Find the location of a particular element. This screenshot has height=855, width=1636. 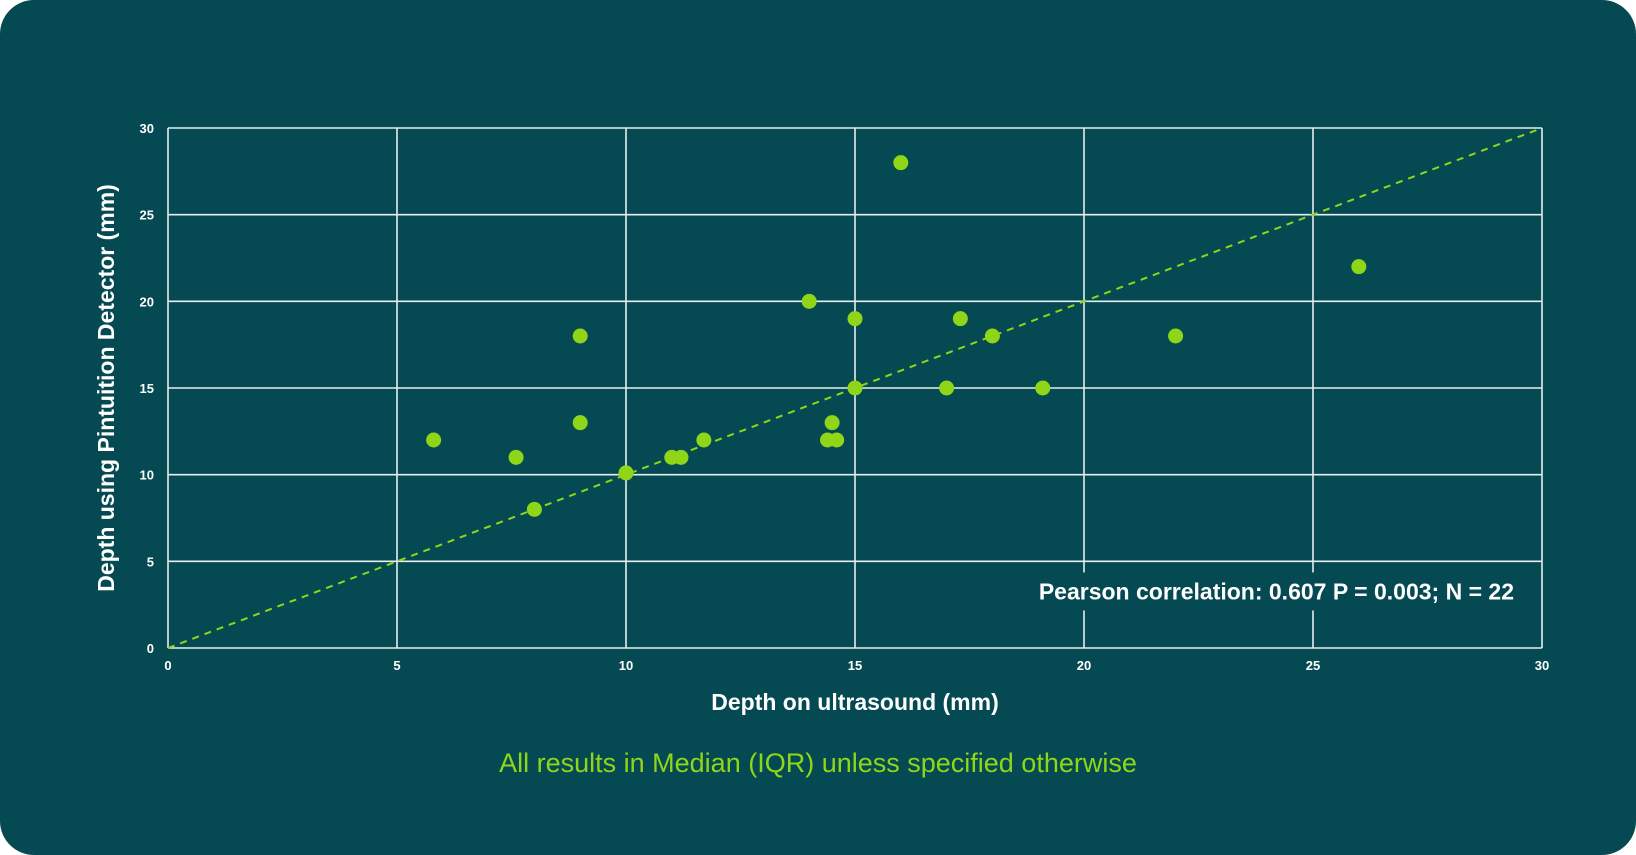

y-axis-title: Depth using Pintuition Detector (mm) is located at coordinates (106, 388).